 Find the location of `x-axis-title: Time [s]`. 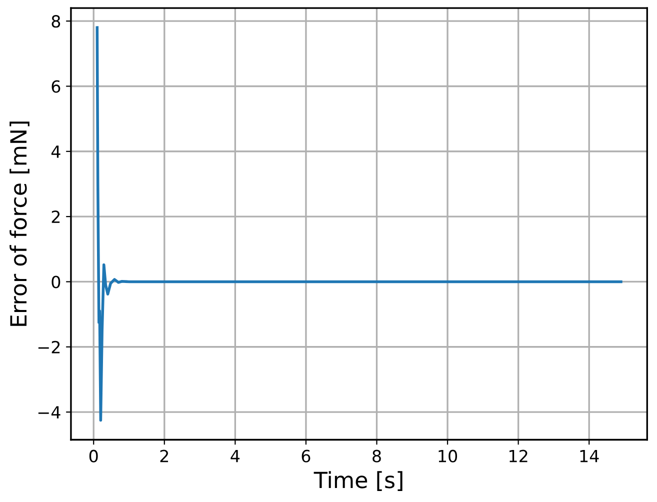

x-axis-title: Time [s] is located at coordinates (358, 481).